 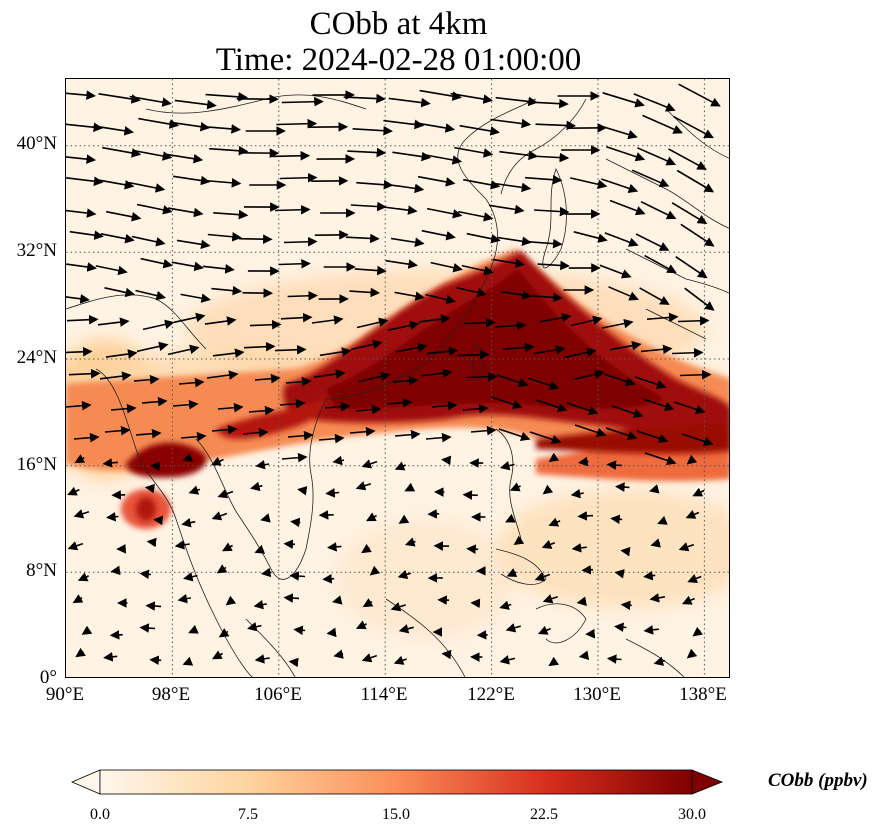 I want to click on lon-tick-label: 90°E, so click(x=65, y=694).